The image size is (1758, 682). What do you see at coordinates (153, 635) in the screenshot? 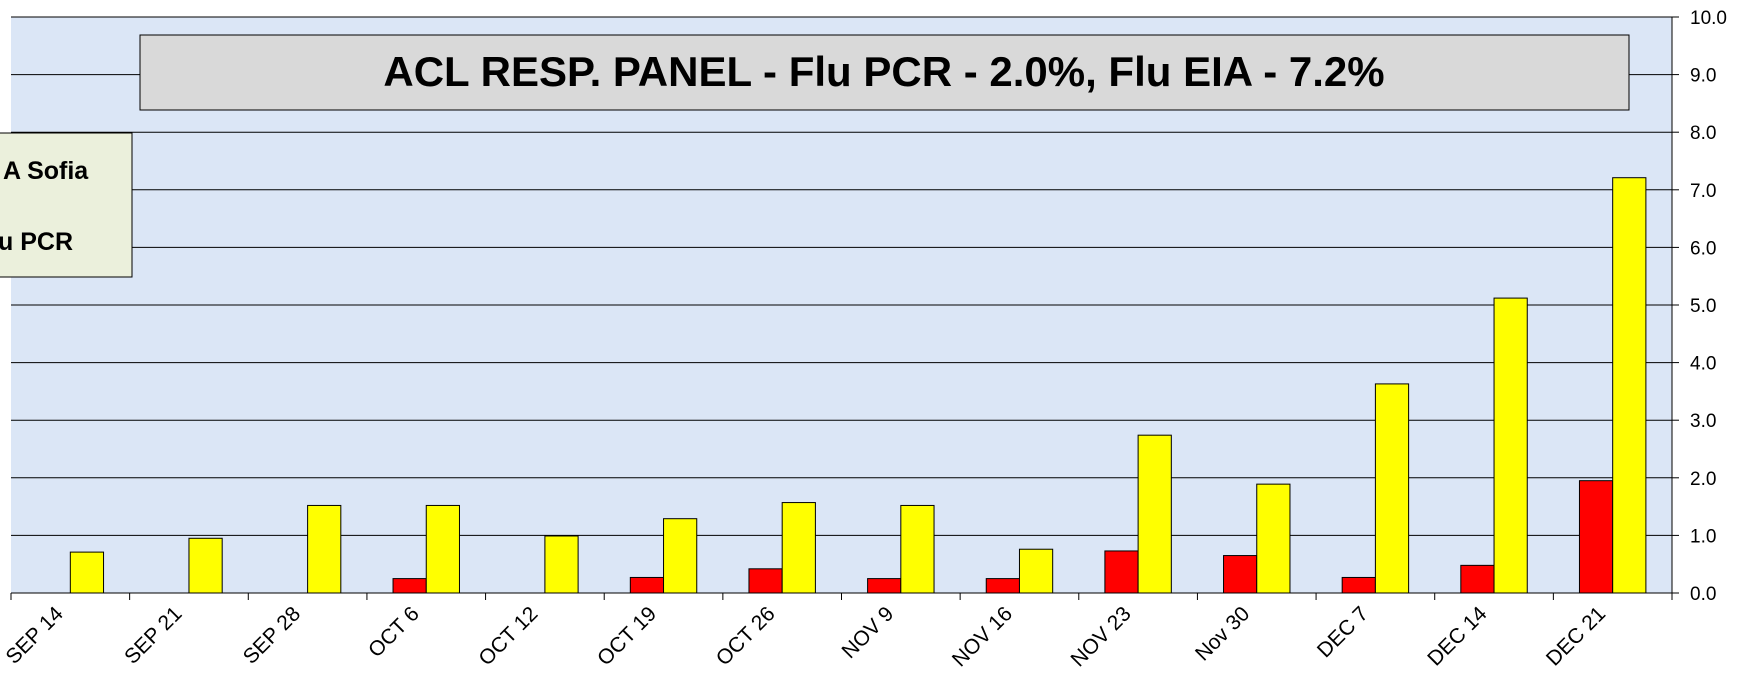
I see `x-tick-label: SEP 21` at bounding box center [153, 635].